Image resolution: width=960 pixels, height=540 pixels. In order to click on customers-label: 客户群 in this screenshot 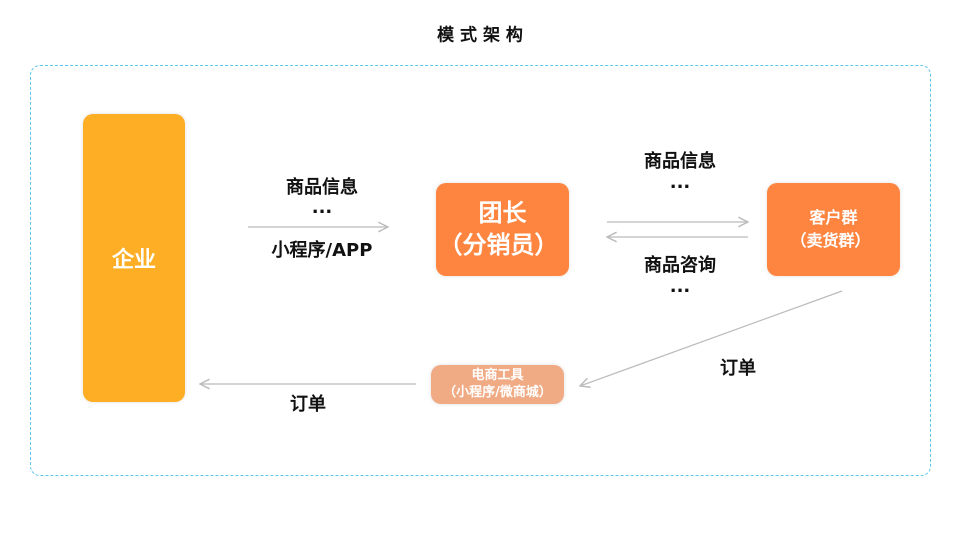, I will do `click(833, 218)`.